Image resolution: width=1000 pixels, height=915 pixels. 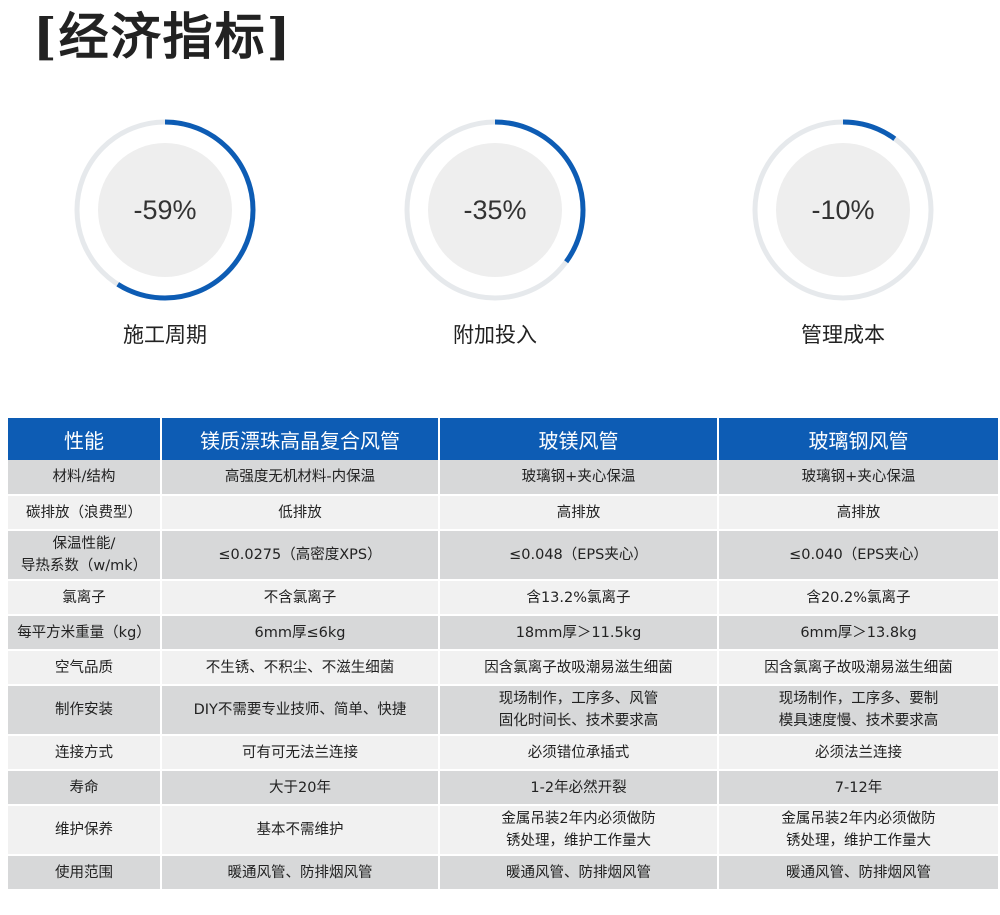 I want to click on table-cell: 不含氯离子, so click(x=300, y=598).